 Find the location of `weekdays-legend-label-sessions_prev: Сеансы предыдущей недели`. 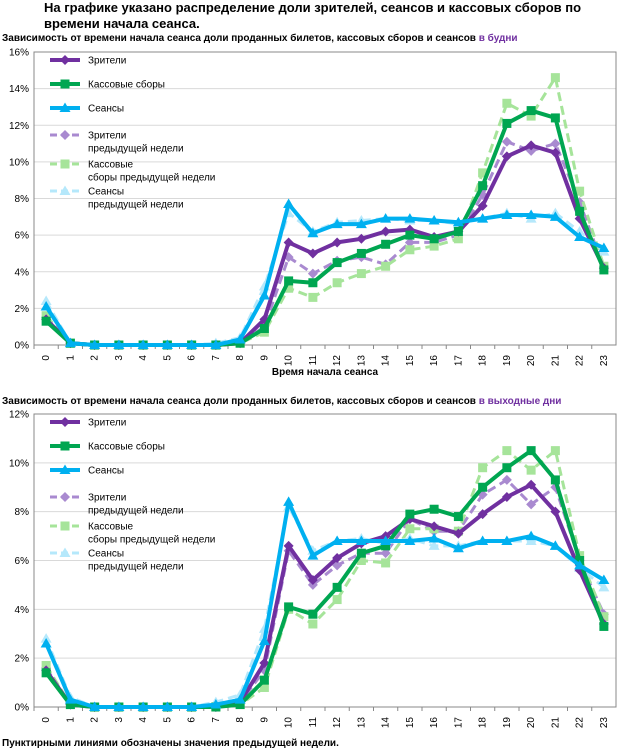

weekdays-legend-label-sessions_prev: Сеансы предыдущей недели is located at coordinates (136, 199).